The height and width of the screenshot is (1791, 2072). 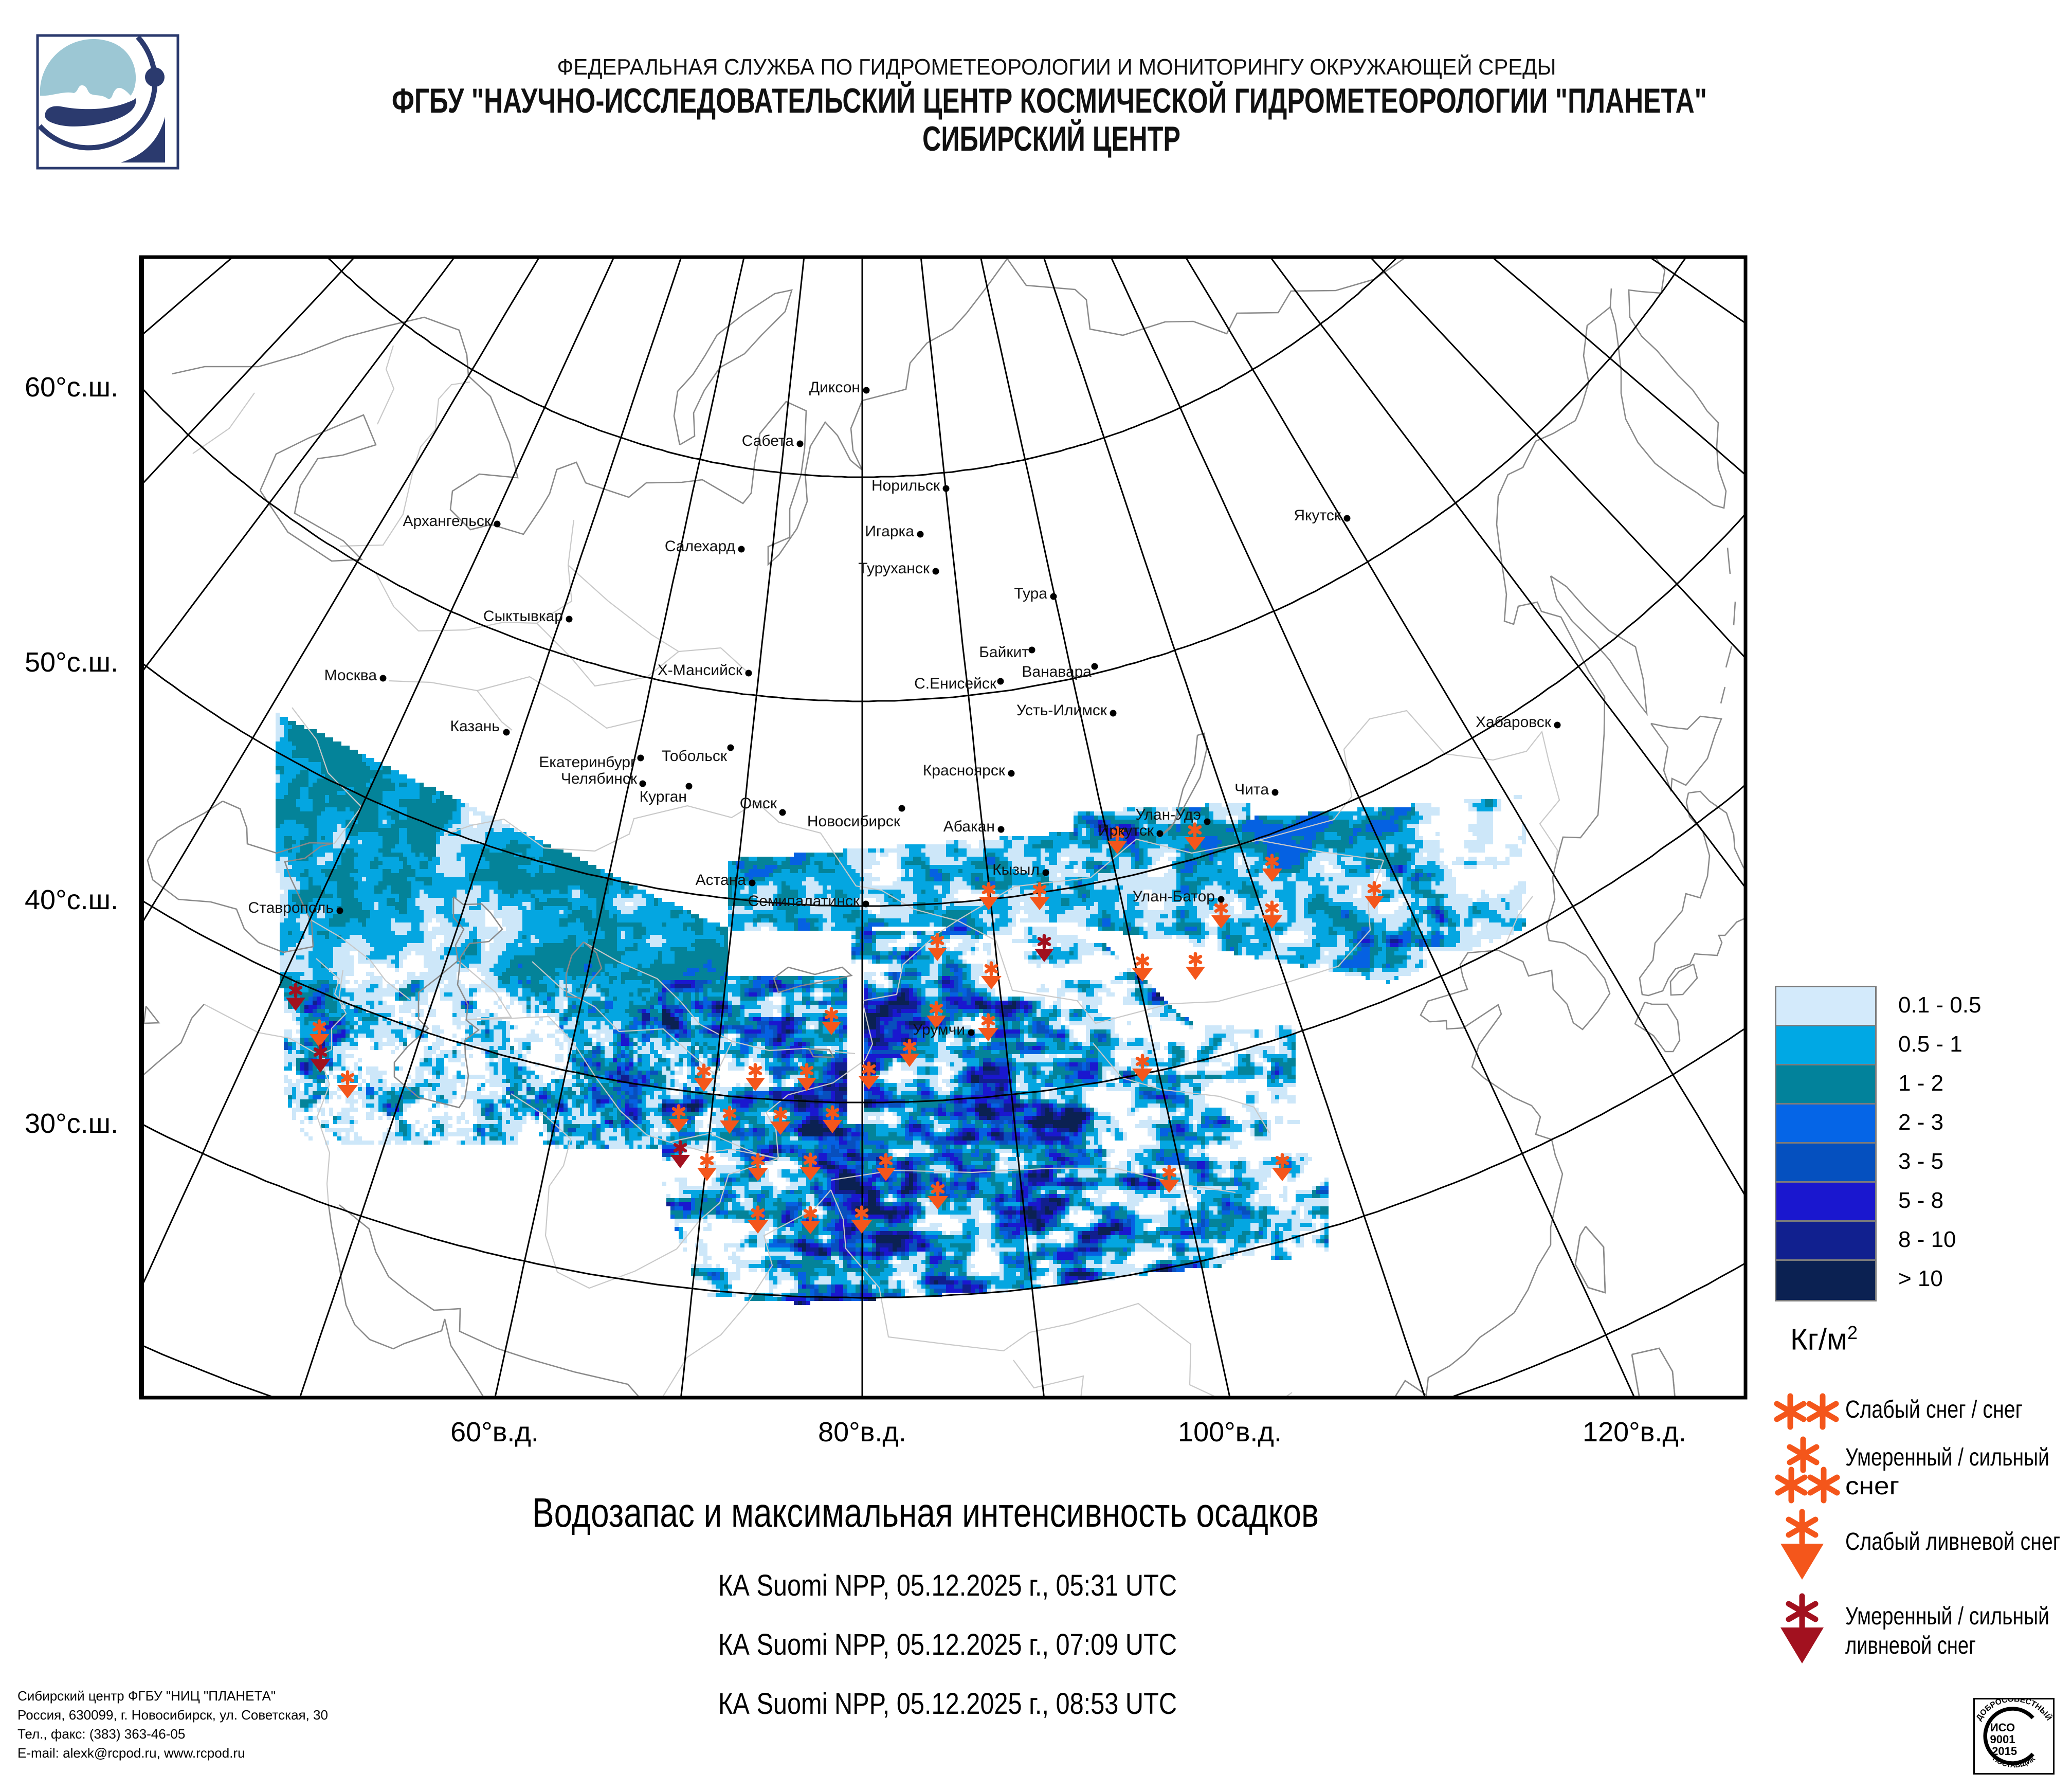 I want to click on svg-text: Слабый снег / снег, so click(x=1934, y=1409).